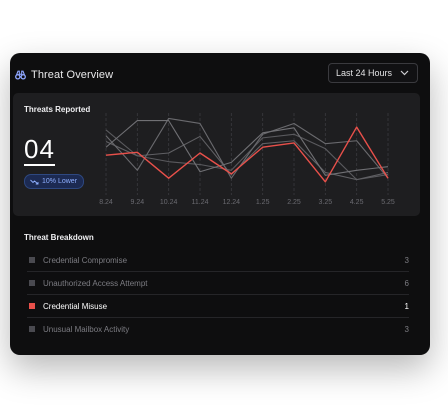 The image size is (448, 408). What do you see at coordinates (75, 306) in the screenshot?
I see `breakdown-item-name: Credential Misuse` at bounding box center [75, 306].